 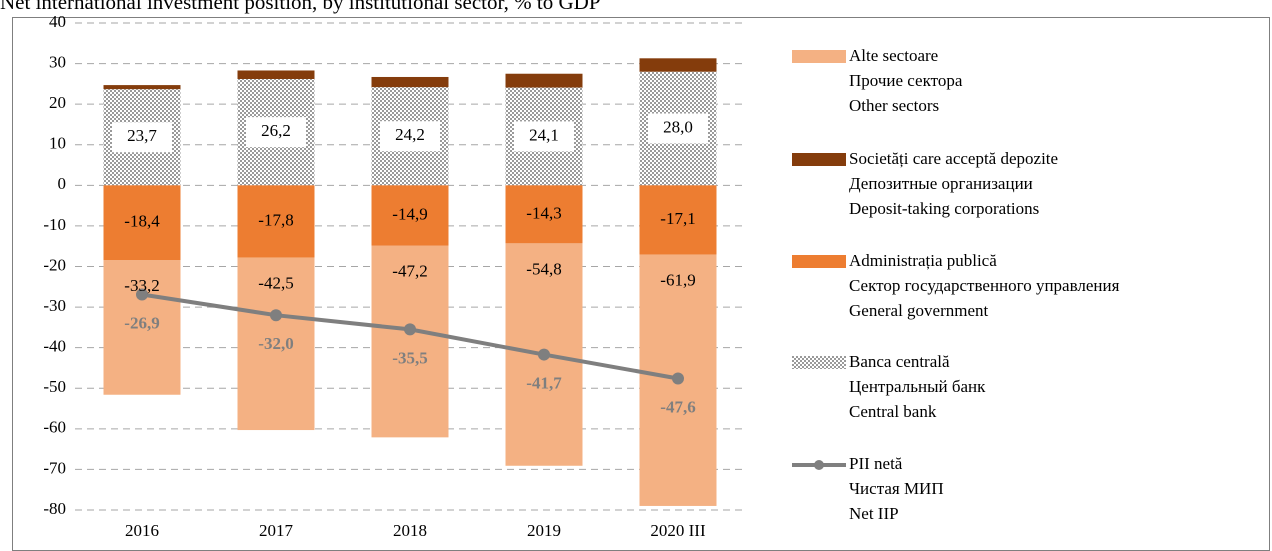 What do you see at coordinates (57, 102) in the screenshot?
I see `y-tick-label: 20` at bounding box center [57, 102].